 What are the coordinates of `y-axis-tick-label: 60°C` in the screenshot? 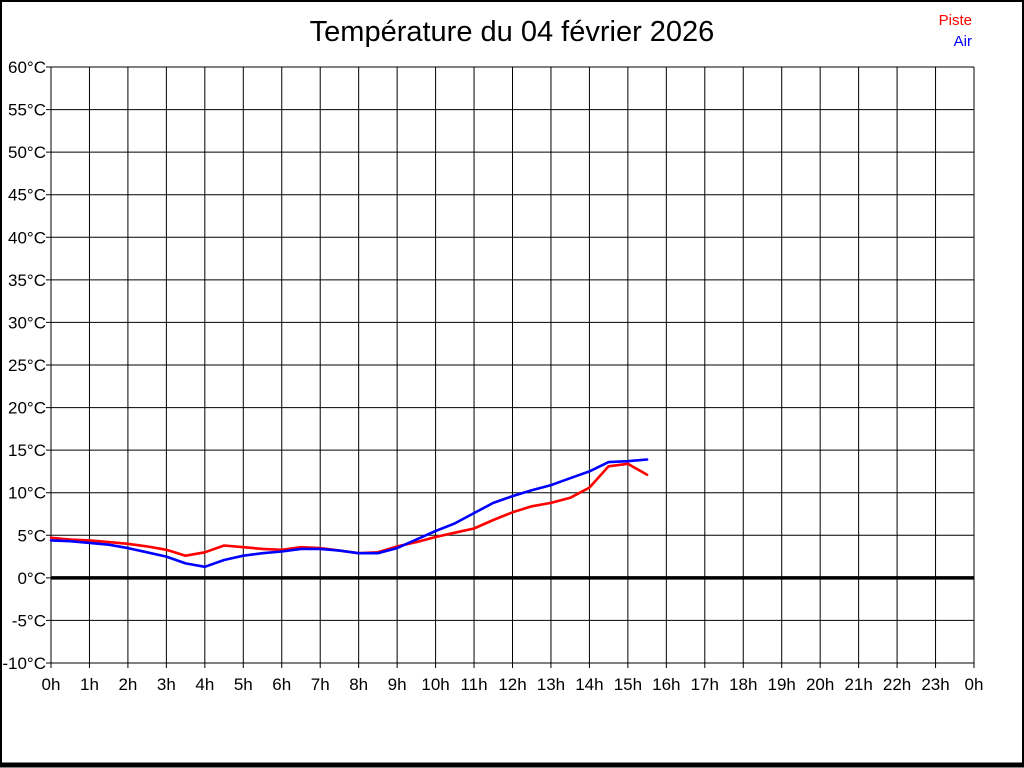 It's located at (27, 67).